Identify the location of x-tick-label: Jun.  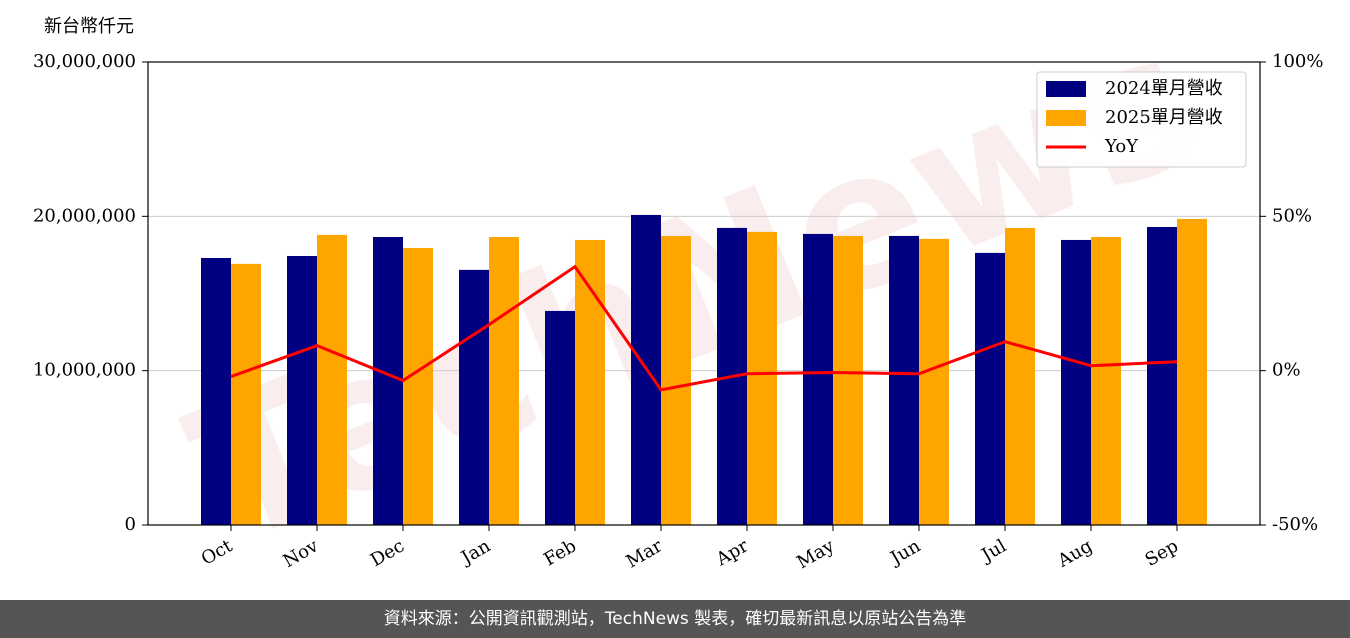
(904, 552).